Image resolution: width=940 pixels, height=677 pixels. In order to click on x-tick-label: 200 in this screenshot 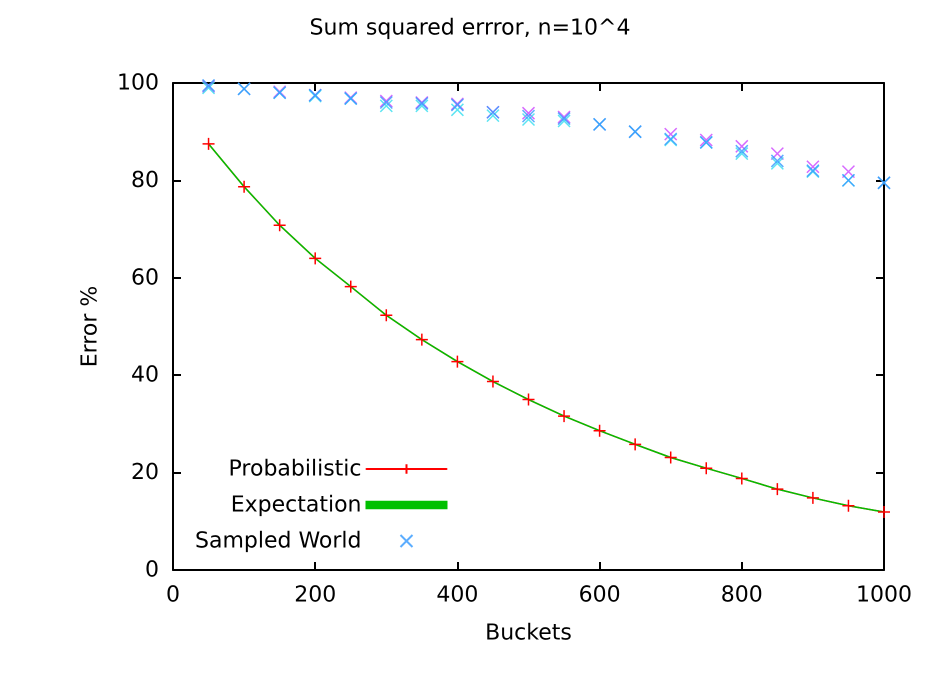, I will do `click(315, 595)`.